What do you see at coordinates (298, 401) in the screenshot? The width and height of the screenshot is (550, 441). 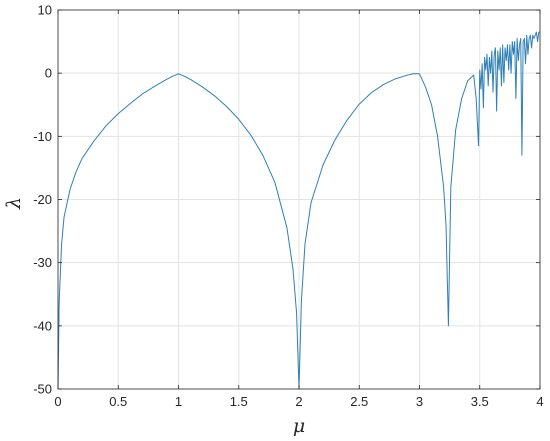 I see `x-tick-label: 2` at bounding box center [298, 401].